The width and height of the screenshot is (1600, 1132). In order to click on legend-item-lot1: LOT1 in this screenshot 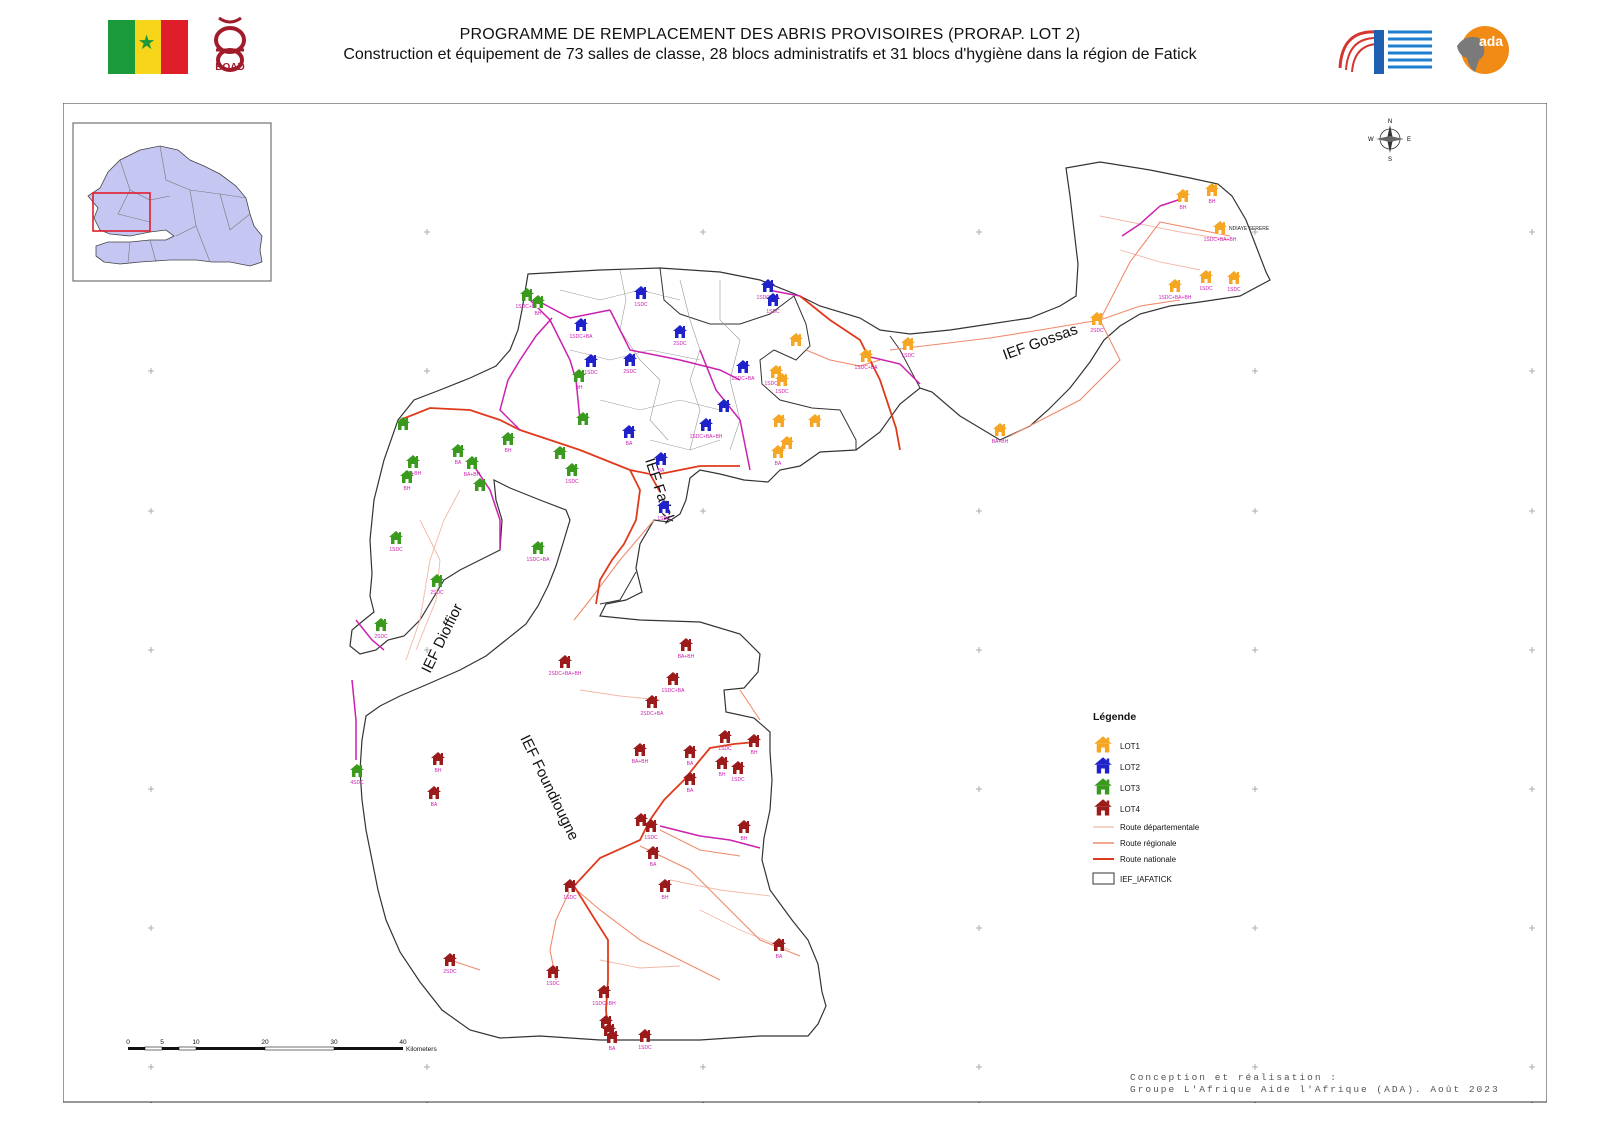, I will do `click(1117, 744)`.